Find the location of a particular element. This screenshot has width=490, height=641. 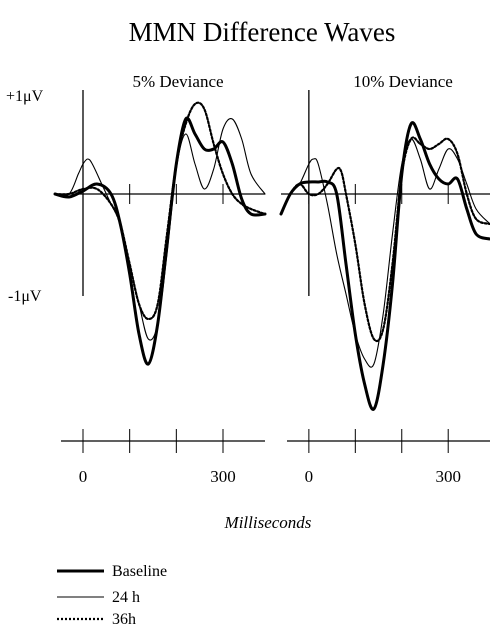

chart-title: MMN Difference Waves is located at coordinates (262, 32).